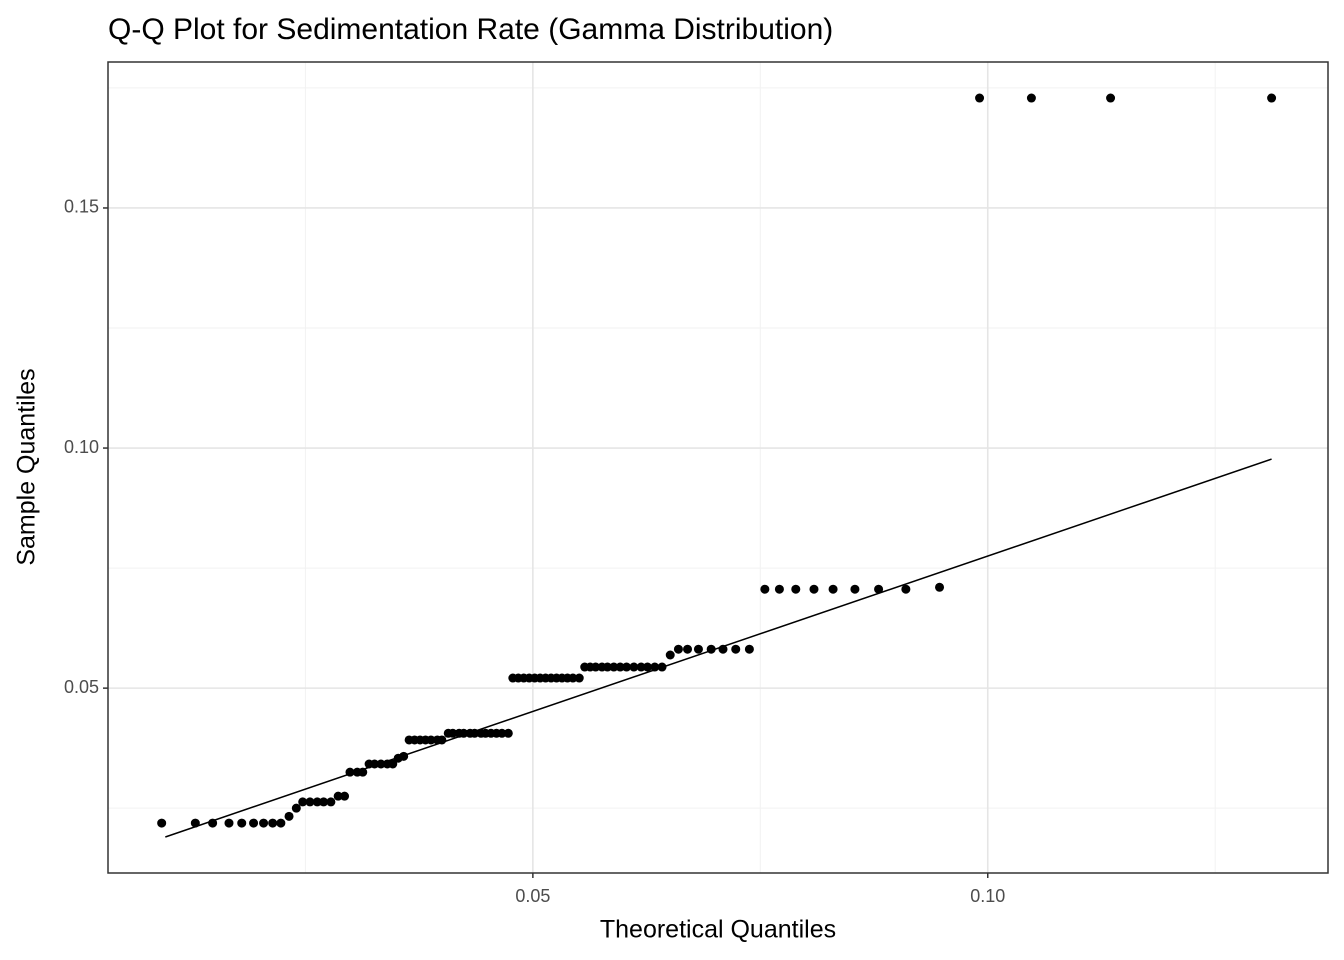 The height and width of the screenshot is (960, 1344). Describe the element at coordinates (532, 896) in the screenshot. I see `x-tick-label: 0.05` at that location.